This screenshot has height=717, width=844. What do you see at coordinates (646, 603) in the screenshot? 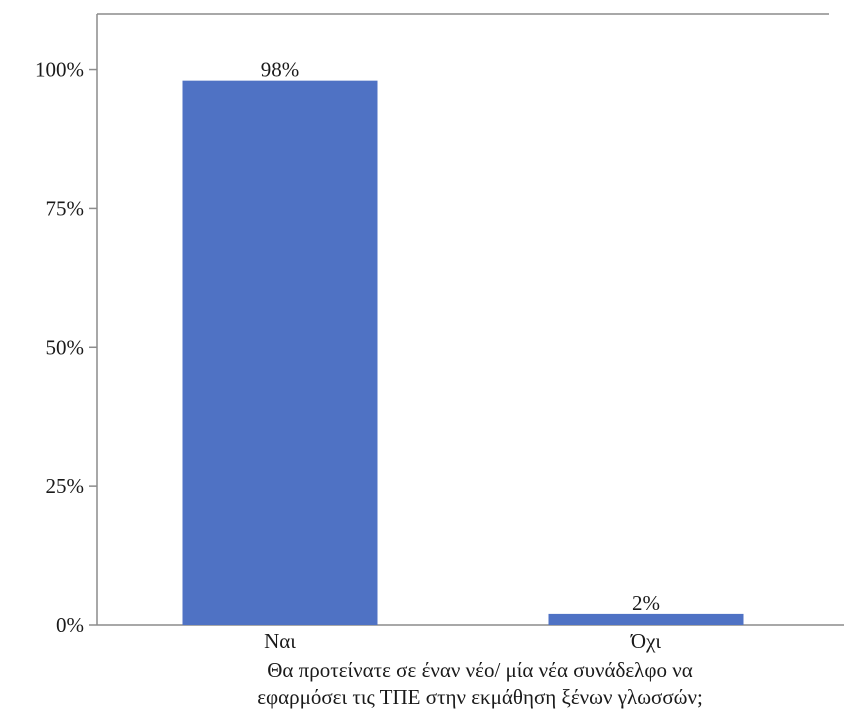
I see `data-label: 2%` at bounding box center [646, 603].